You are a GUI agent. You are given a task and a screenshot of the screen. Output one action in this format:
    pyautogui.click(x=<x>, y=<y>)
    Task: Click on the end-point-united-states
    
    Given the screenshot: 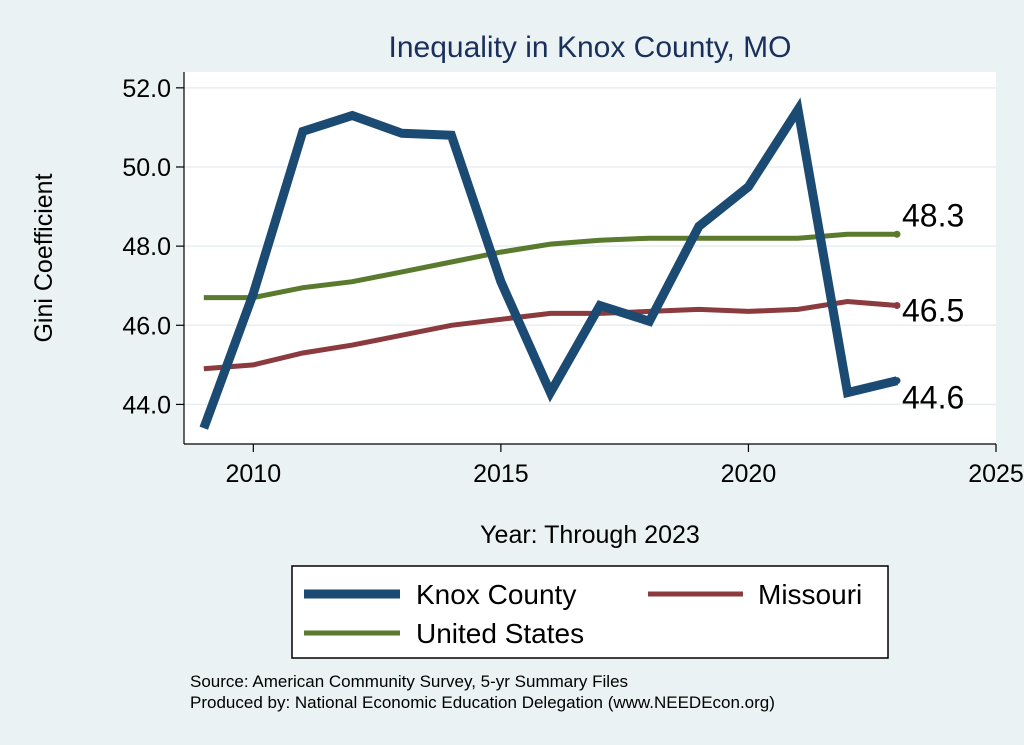 What is the action you would take?
    pyautogui.click(x=897, y=234)
    